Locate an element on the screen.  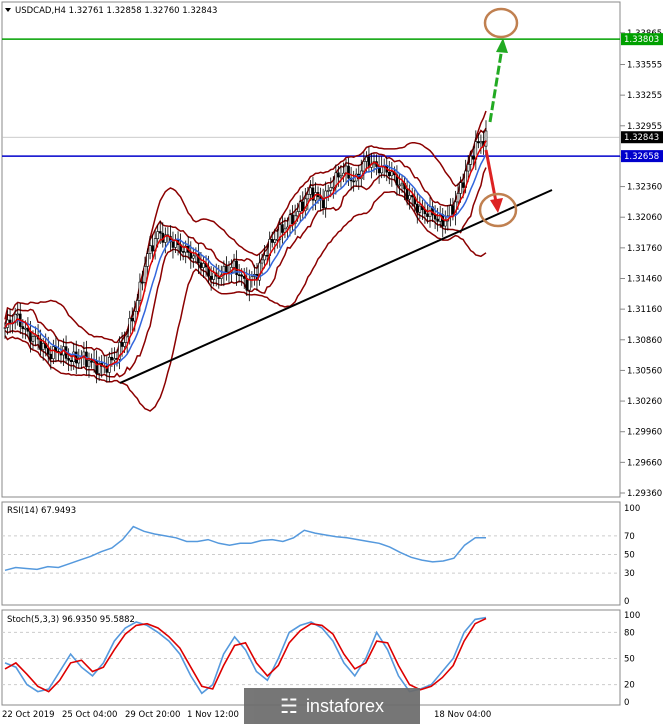
green-arrow-icon is located at coordinates (502, 45).